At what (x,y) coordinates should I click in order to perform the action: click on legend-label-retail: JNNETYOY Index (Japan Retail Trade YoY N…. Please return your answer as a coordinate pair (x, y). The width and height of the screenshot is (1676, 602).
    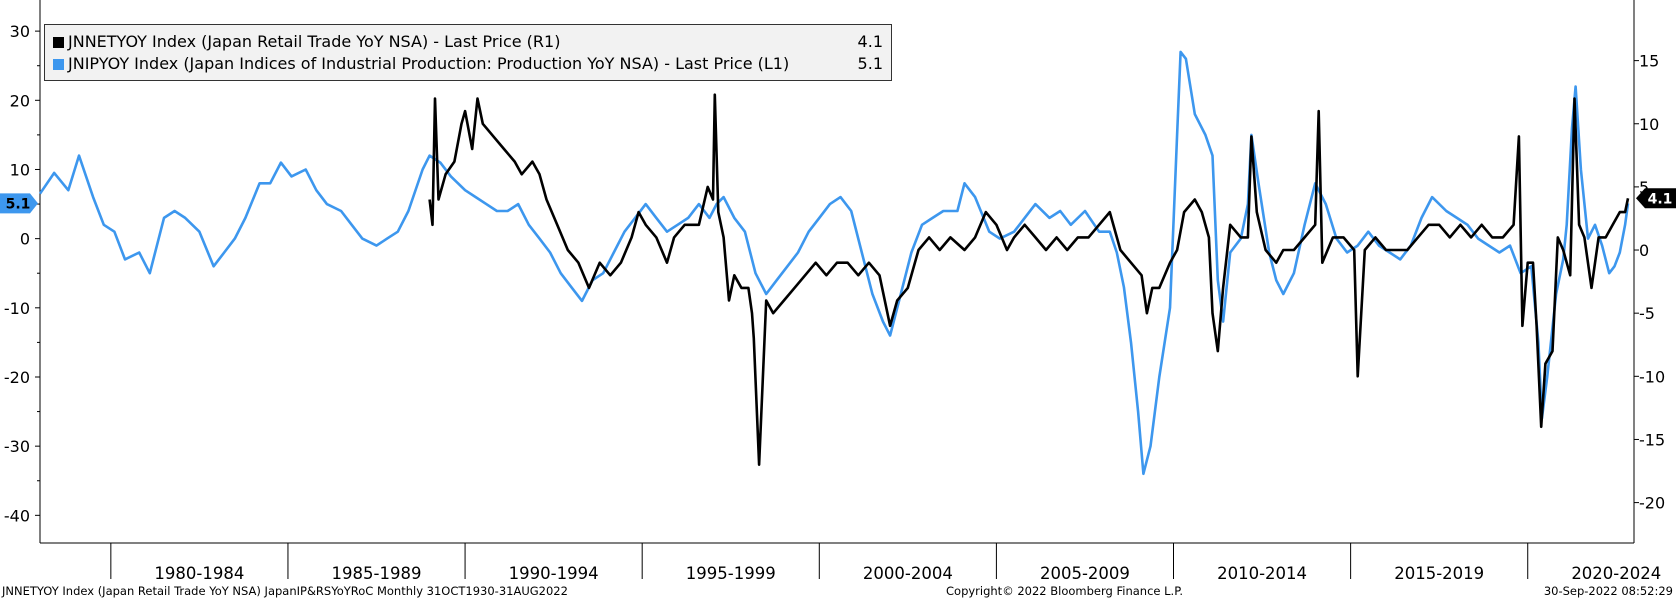
    Looking at the image, I should click on (314, 41).